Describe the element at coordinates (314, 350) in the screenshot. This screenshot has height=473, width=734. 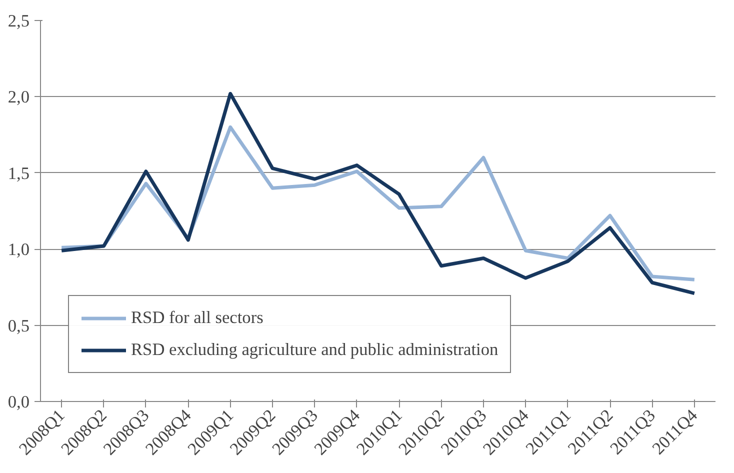
I see `legend-label: RSD excluding agriculture and public administration` at that location.